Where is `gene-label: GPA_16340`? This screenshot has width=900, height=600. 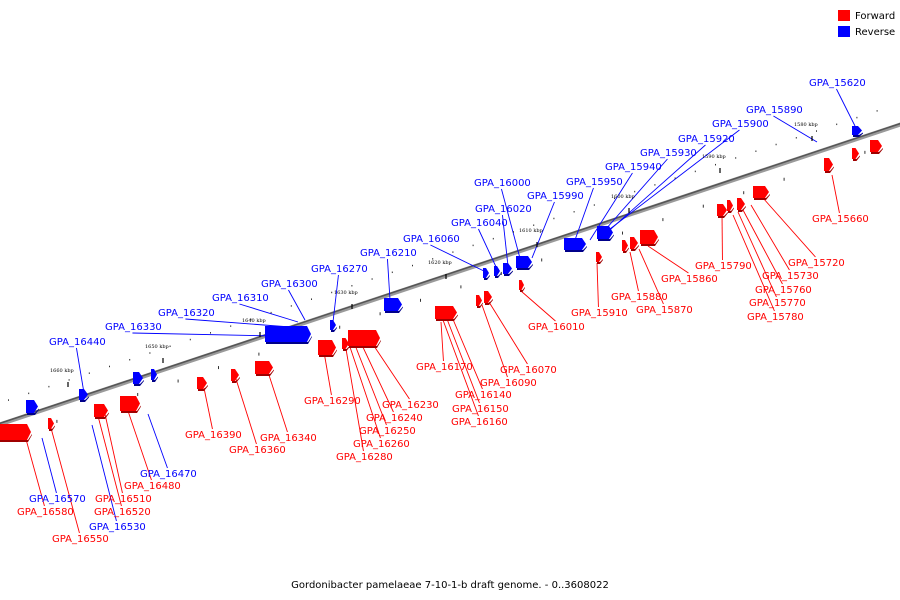 gene-label: GPA_16340 is located at coordinates (288, 438).